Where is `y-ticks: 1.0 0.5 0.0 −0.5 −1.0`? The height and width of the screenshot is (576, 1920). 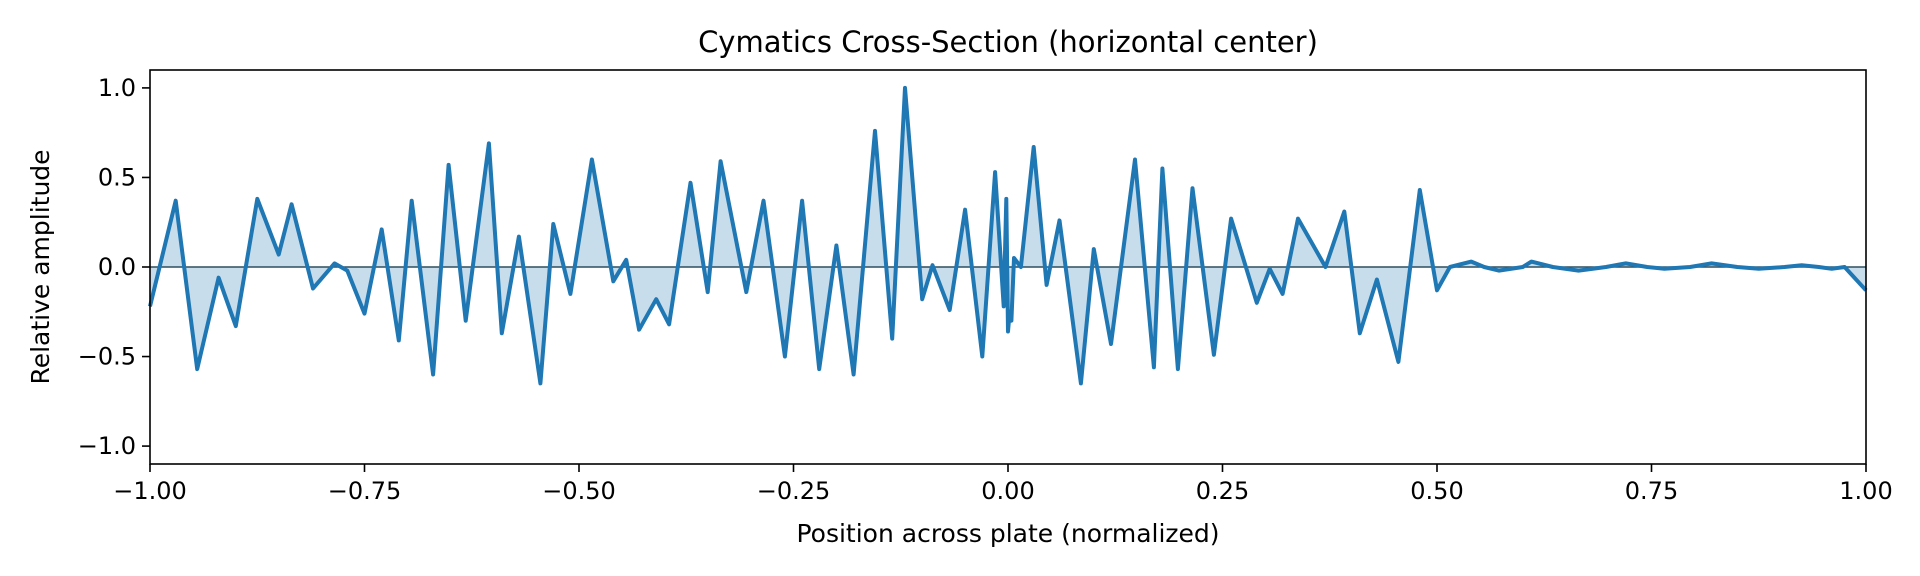
y-ticks: 1.0 0.5 0.0 −0.5 −1.0 is located at coordinates (114, 267).